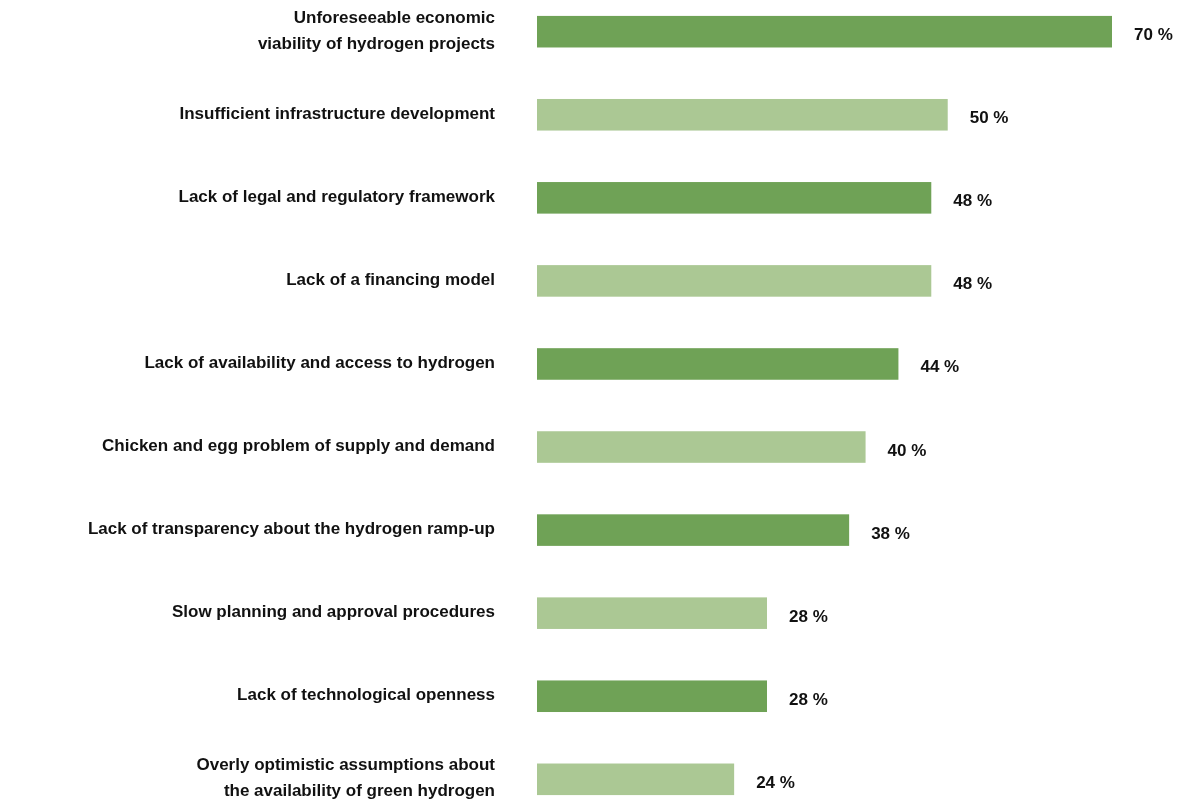  Describe the element at coordinates (366, 695) in the screenshot. I see `y-tick-label: Lack of technological openness` at that location.